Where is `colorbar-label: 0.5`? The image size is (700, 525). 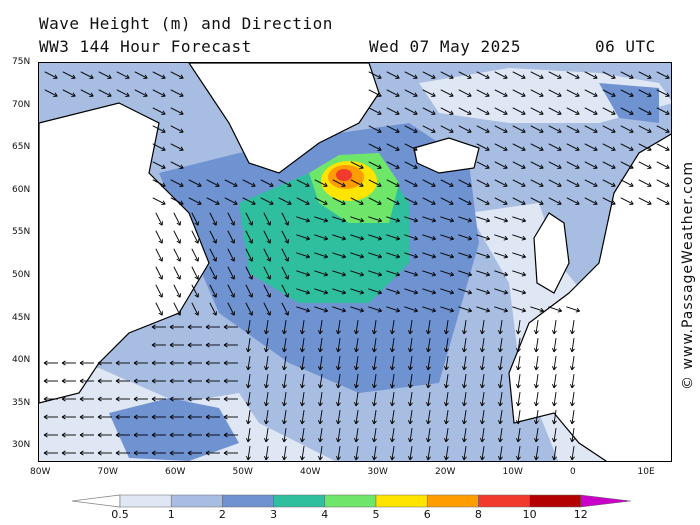 colorbar-label: 0.5 is located at coordinates (120, 514).